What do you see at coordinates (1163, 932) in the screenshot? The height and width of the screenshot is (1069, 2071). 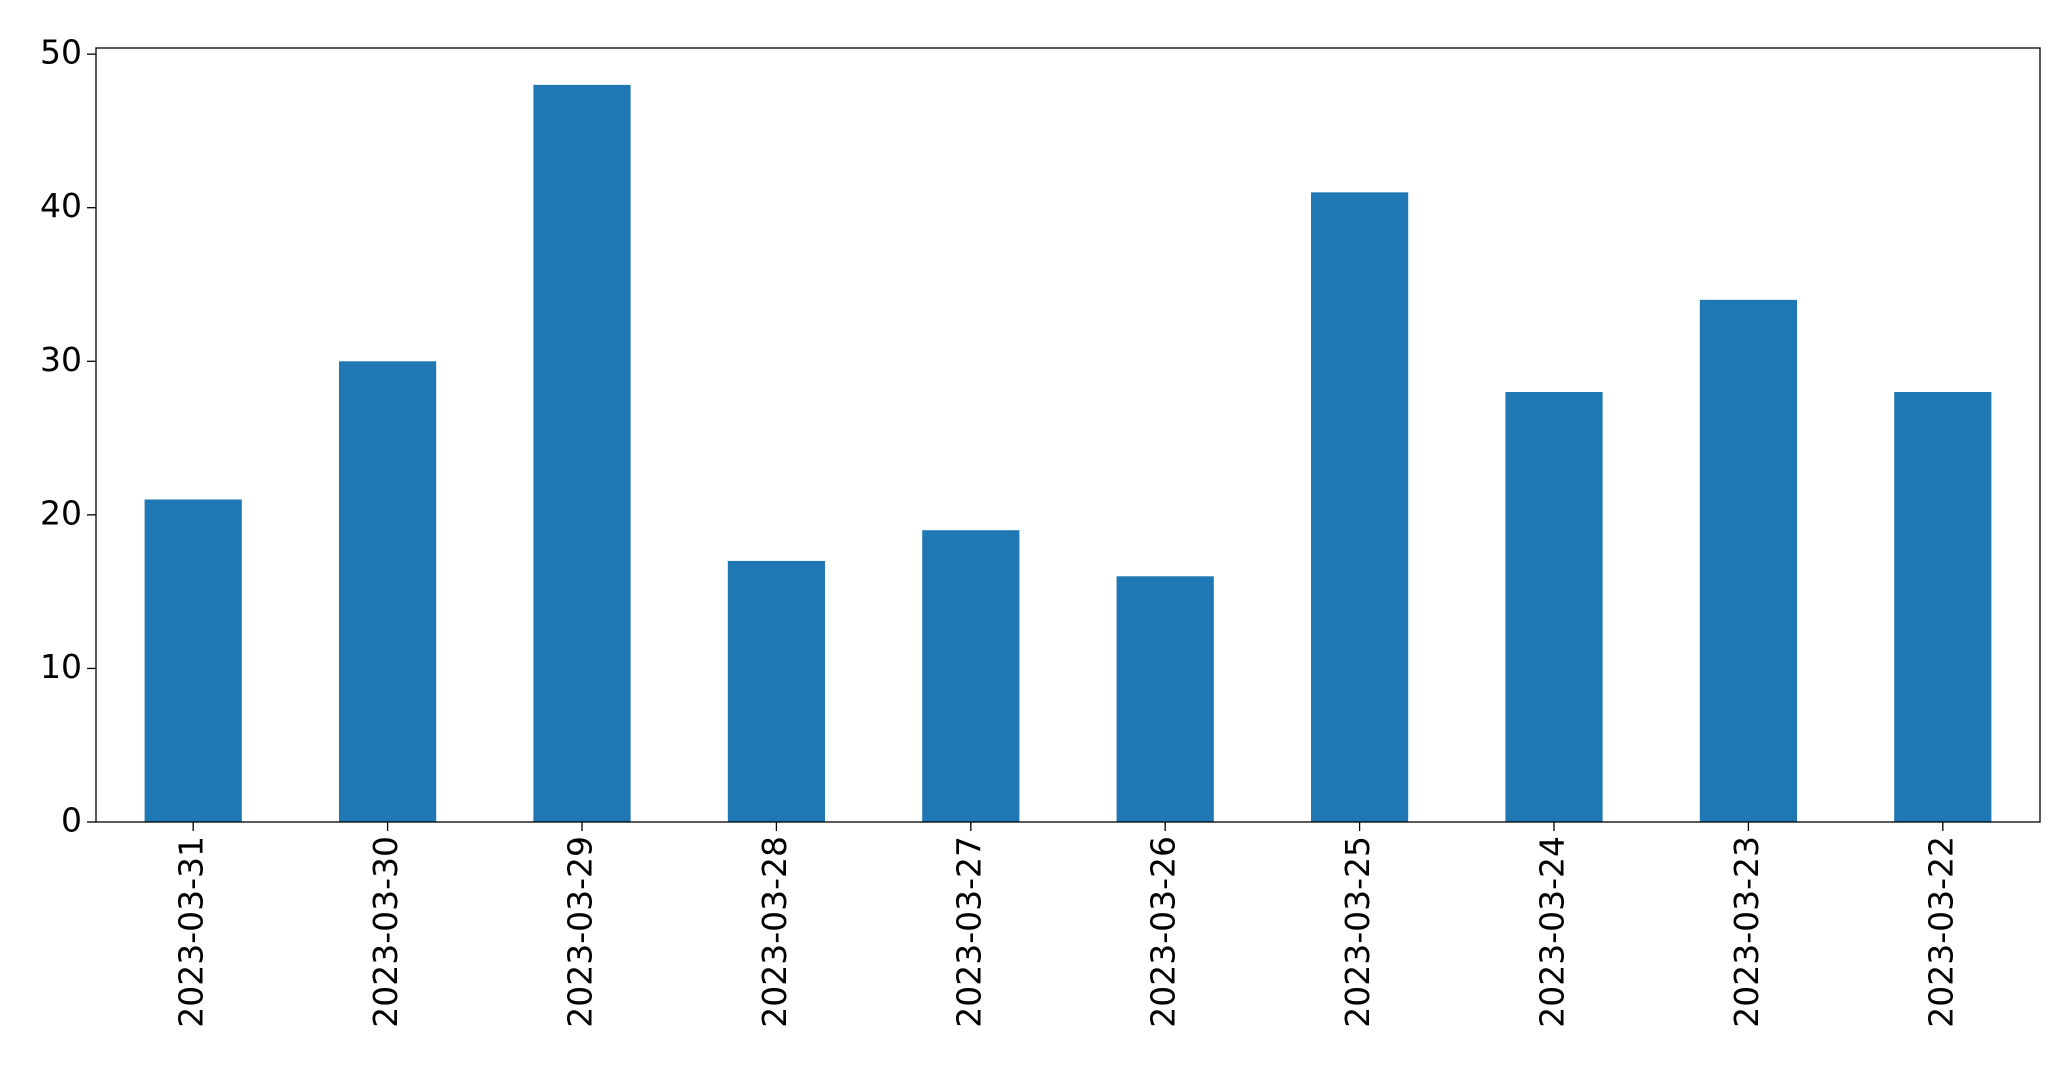 I see `x-tick-label: 2023-03-26` at bounding box center [1163, 932].